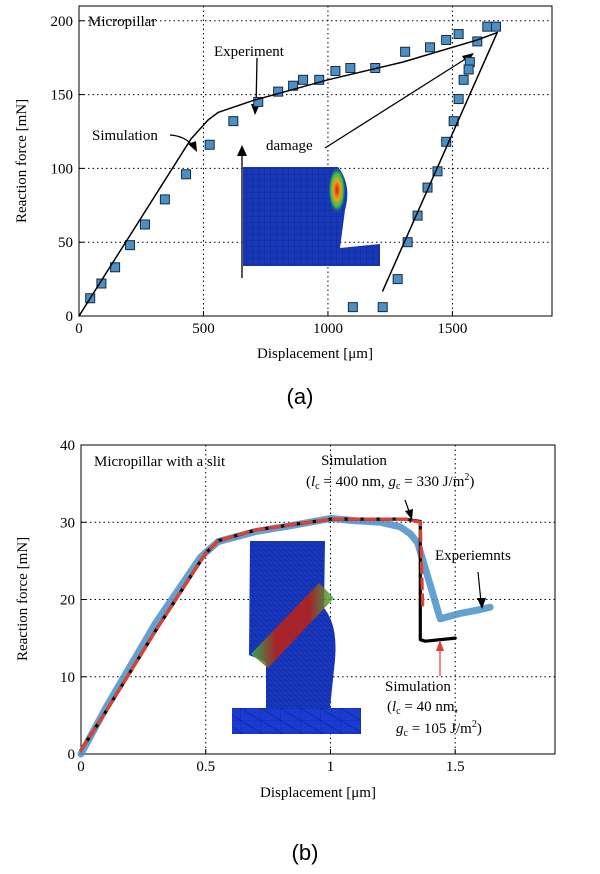 This screenshot has height=874, width=600. Describe the element at coordinates (296, 637) in the screenshot. I see `panel-b-fem-inset` at that location.